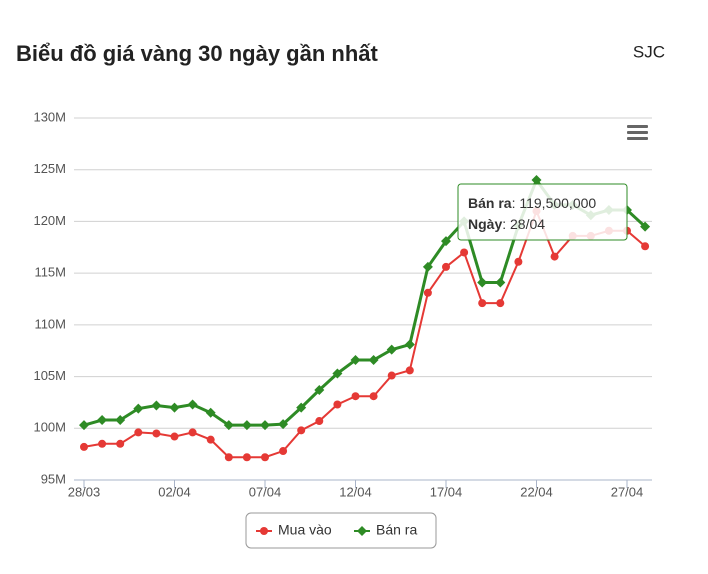 The width and height of the screenshot is (708, 574). I want to click on chart-title: Biểu đồ giá vàng 30 ngày gần nhất, so click(197, 53).